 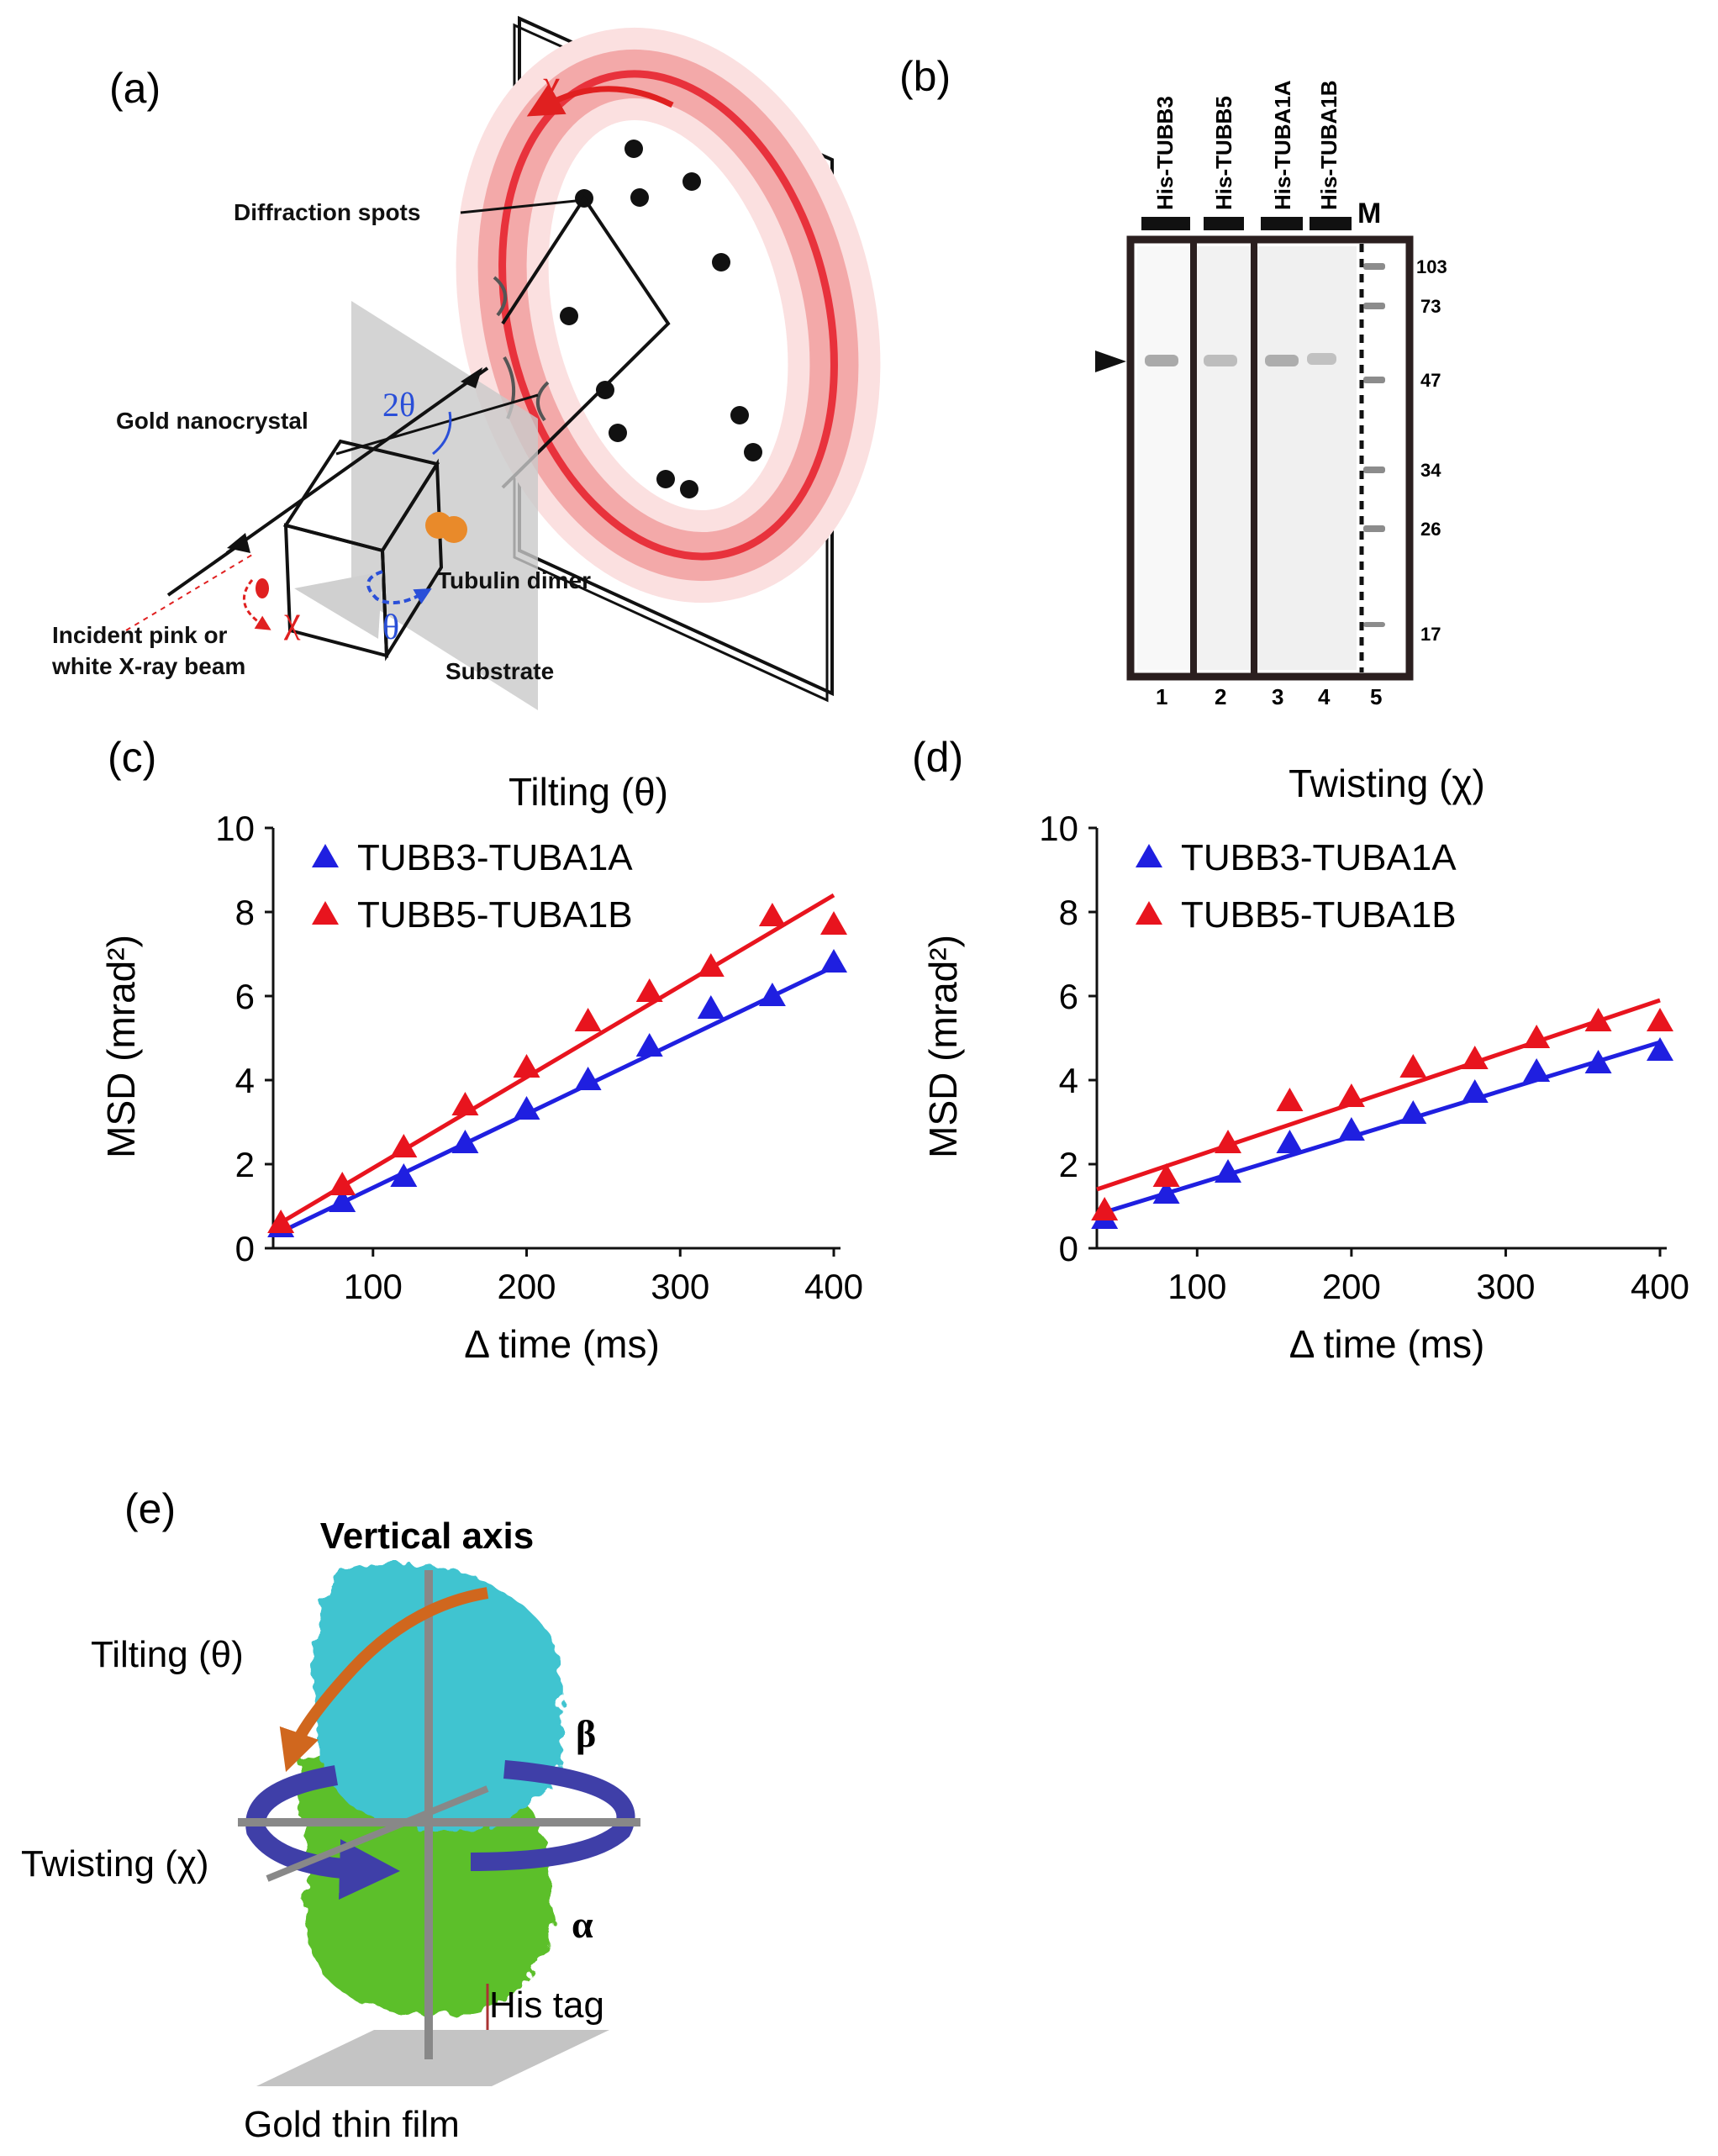 What do you see at coordinates (352, 2124) in the screenshot?
I see `gold-thin-film-label: Gold thin film` at bounding box center [352, 2124].